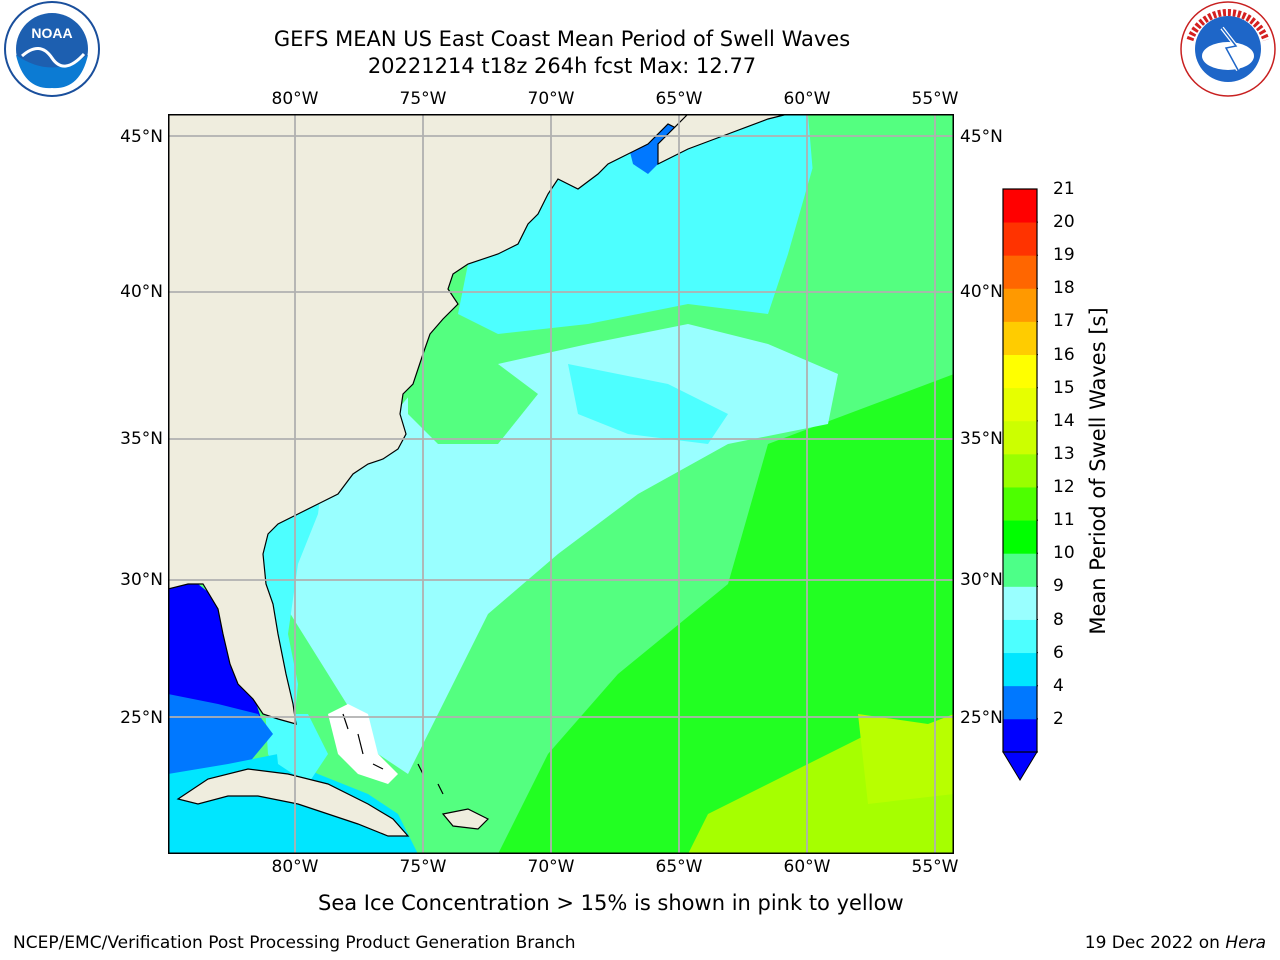 The height and width of the screenshot is (960, 1280). What do you see at coordinates (1064, 321) in the screenshot?
I see `colorbar-tick-label: 17` at bounding box center [1064, 321].